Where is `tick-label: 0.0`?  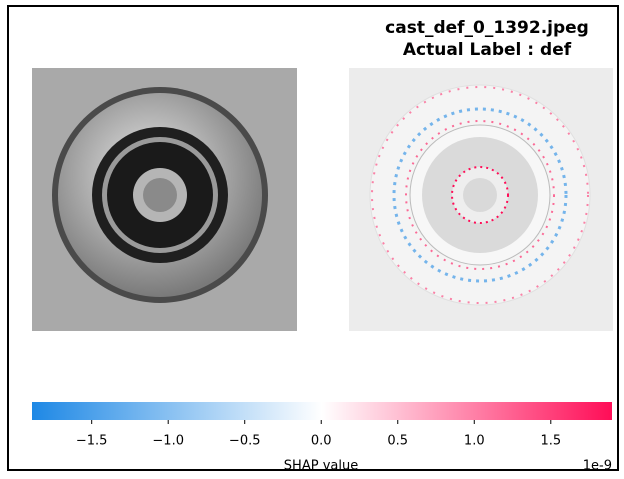 tick-label: 0.0 is located at coordinates (321, 441).